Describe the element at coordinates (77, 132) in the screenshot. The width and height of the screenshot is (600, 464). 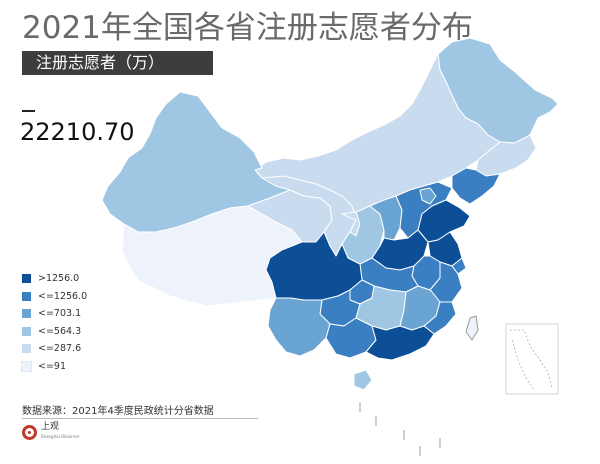
I see `total-value: 22210.70` at that location.